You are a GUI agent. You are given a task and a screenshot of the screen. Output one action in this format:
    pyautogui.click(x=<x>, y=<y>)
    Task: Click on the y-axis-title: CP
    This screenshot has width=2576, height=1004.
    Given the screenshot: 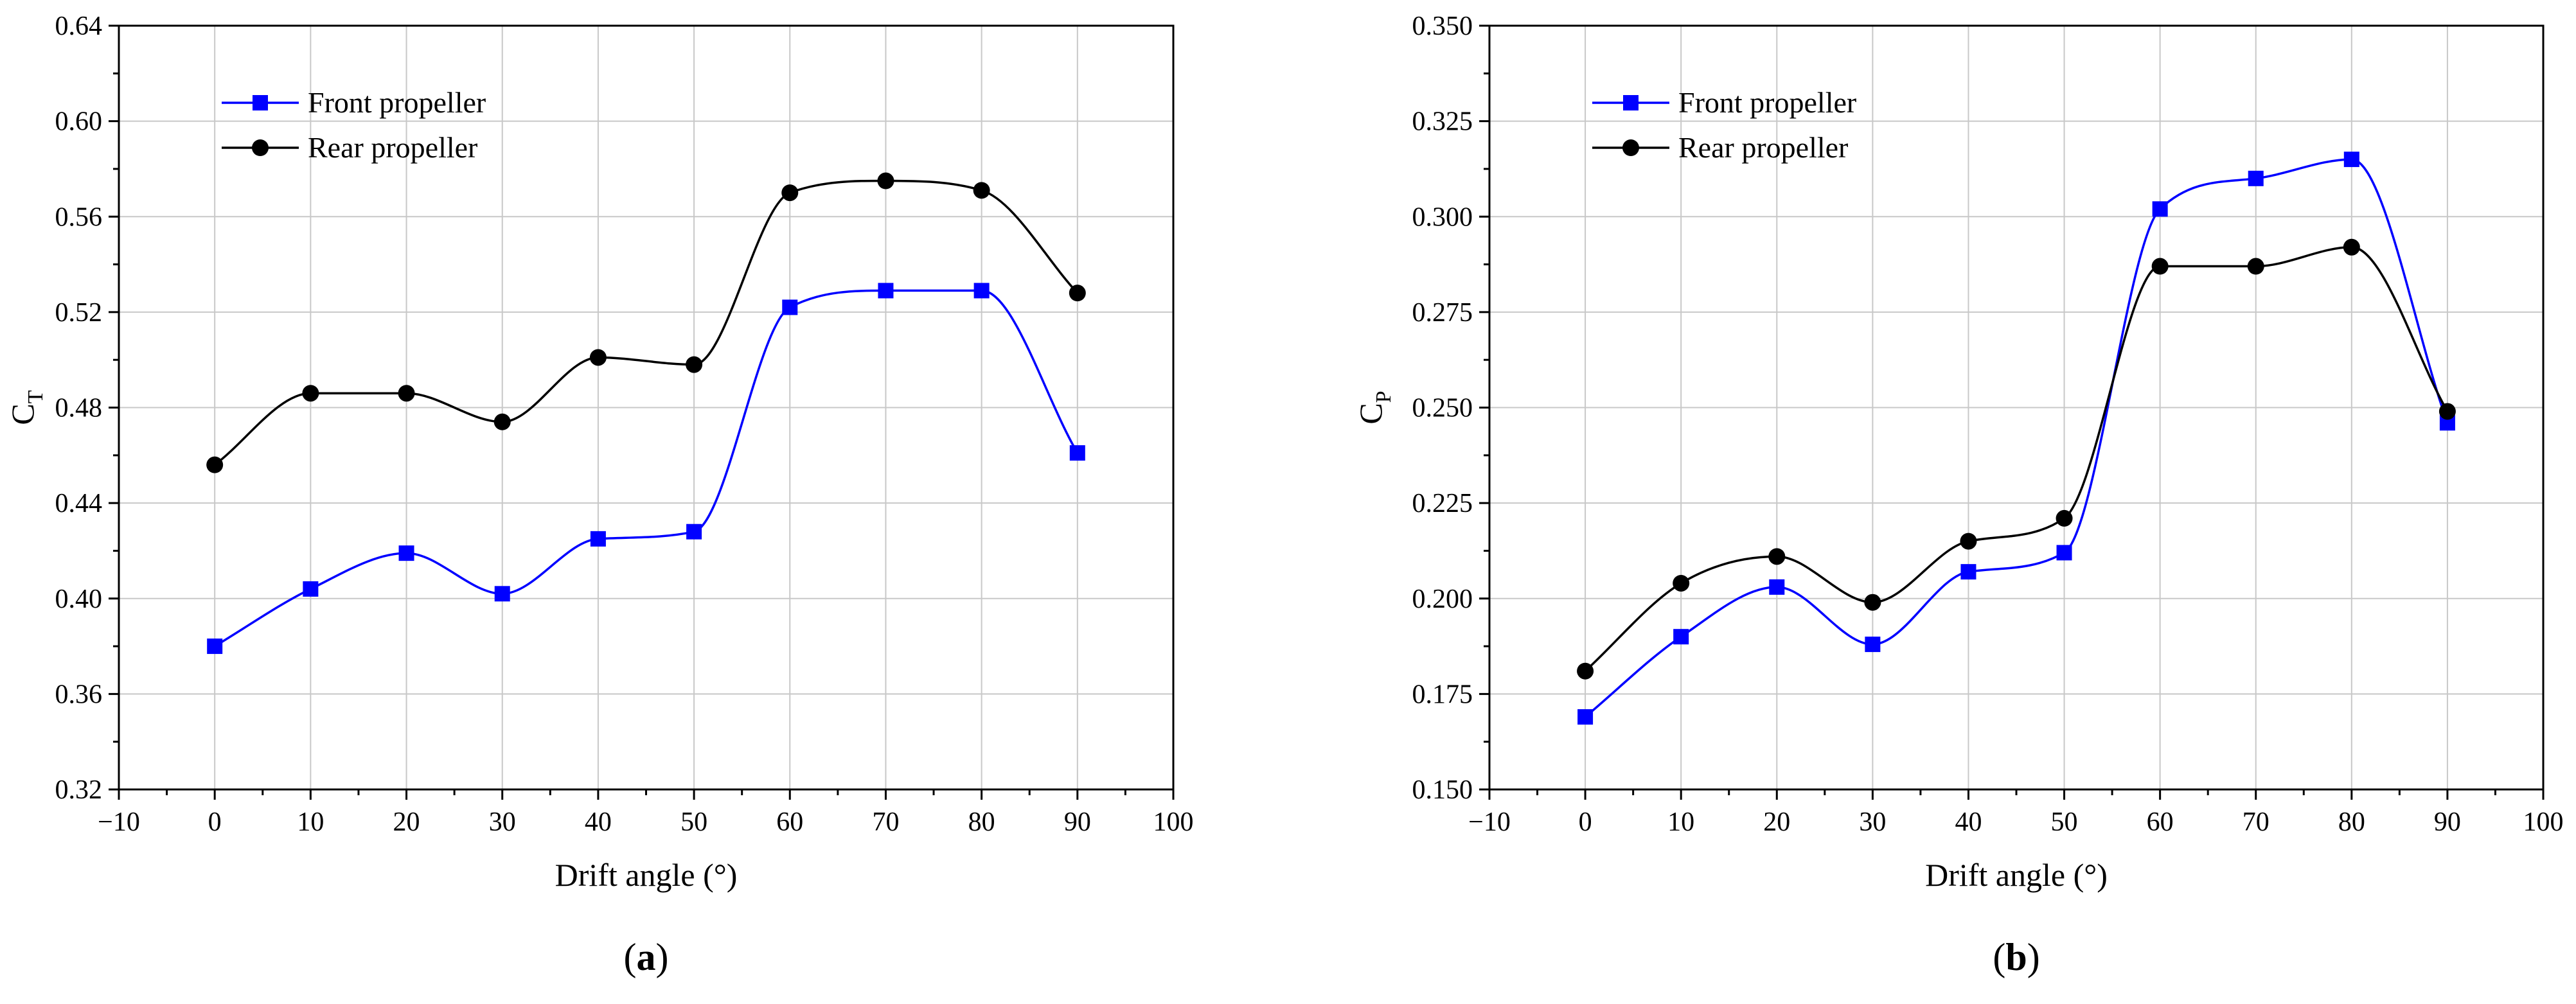 What is the action you would take?
    pyautogui.click(x=1375, y=407)
    